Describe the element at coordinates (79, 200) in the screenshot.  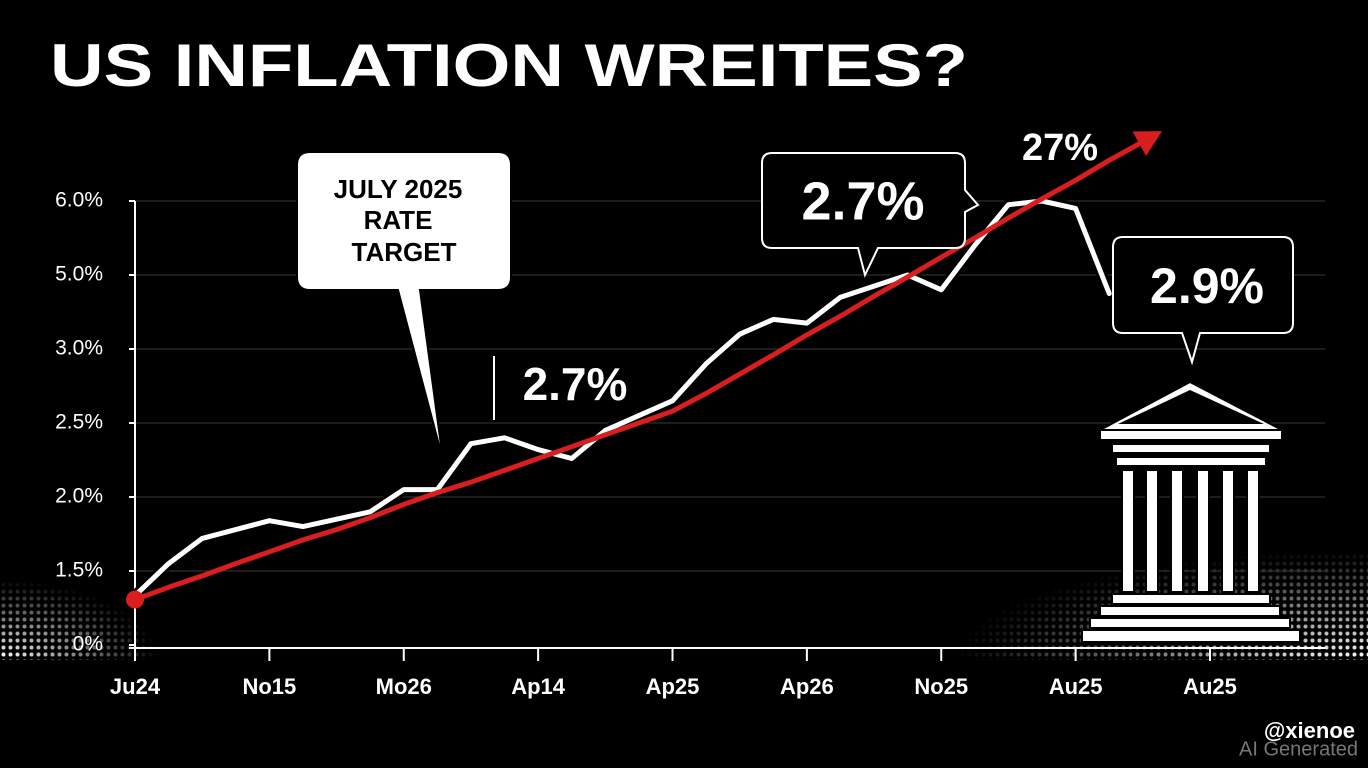
I see `y-tick-label: 6.0%` at that location.